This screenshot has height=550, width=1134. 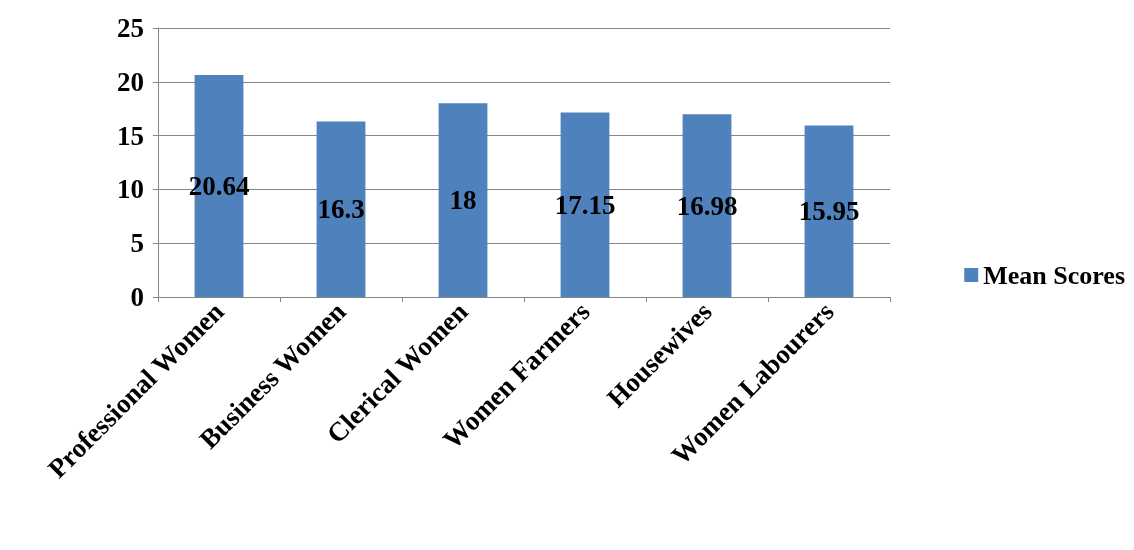 I want to click on y-tick-label: 15, so click(x=130, y=135).